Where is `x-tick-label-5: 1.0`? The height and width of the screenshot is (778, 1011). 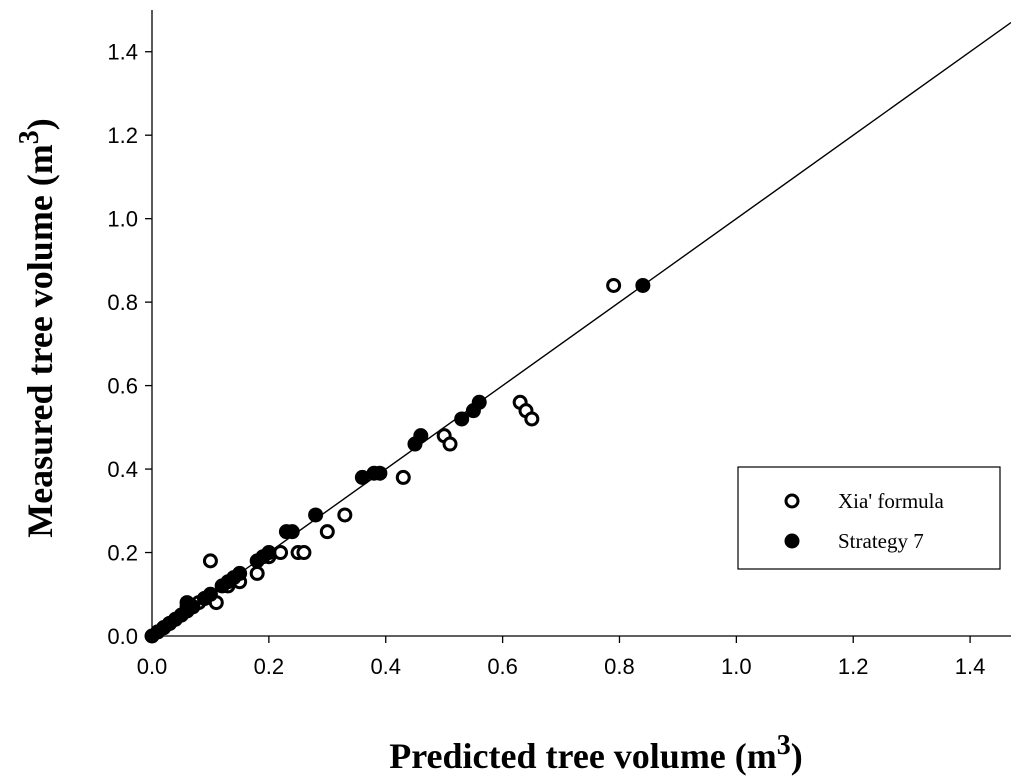 x-tick-label-5: 1.0 is located at coordinates (736, 666).